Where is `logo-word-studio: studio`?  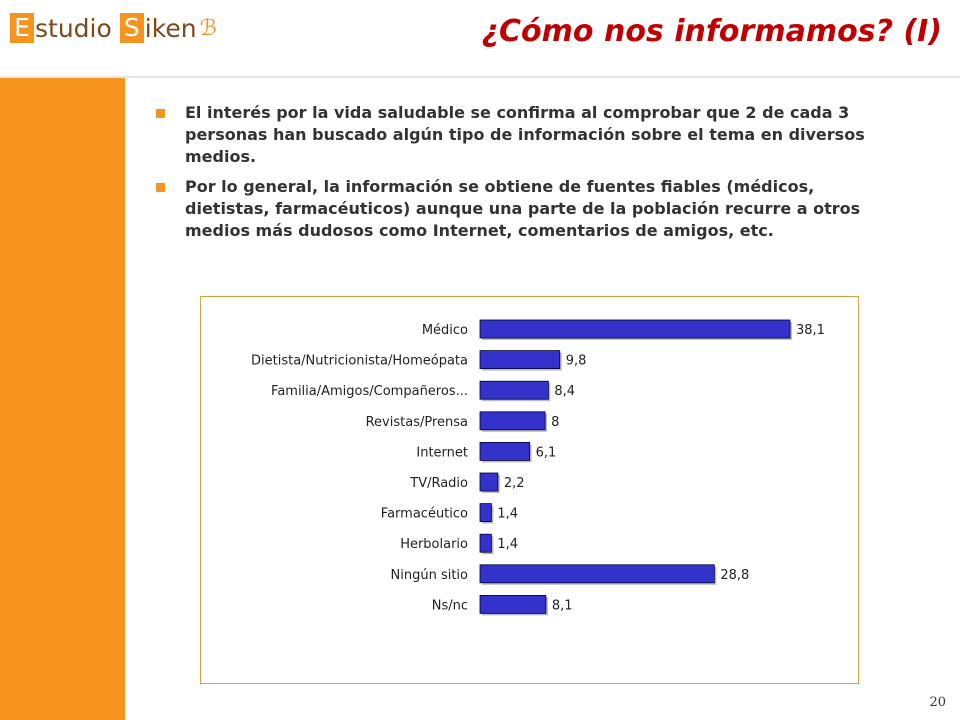
logo-word-studio: studio is located at coordinates (73, 28).